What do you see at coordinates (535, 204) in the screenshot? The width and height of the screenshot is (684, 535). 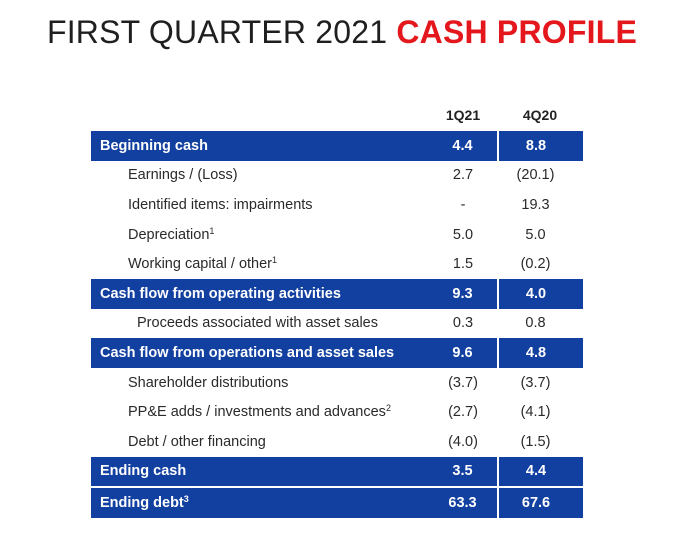 I see `value-4q20: 19.3` at bounding box center [535, 204].